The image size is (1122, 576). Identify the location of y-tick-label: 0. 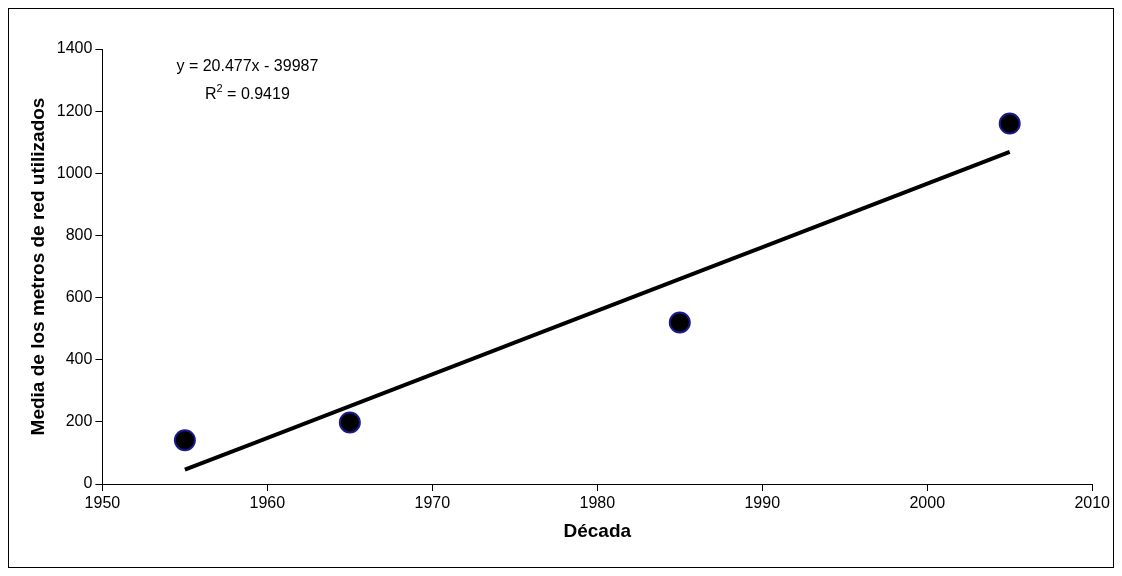
(88, 483).